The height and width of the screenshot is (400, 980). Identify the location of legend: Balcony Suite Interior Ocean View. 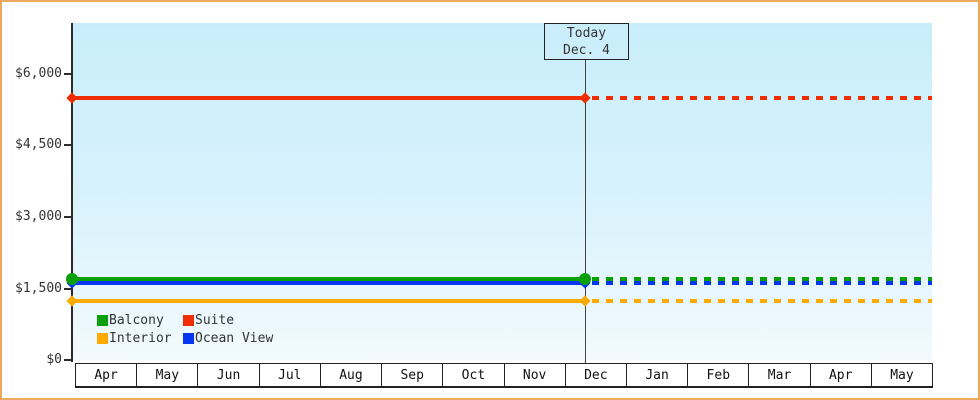
(185, 329).